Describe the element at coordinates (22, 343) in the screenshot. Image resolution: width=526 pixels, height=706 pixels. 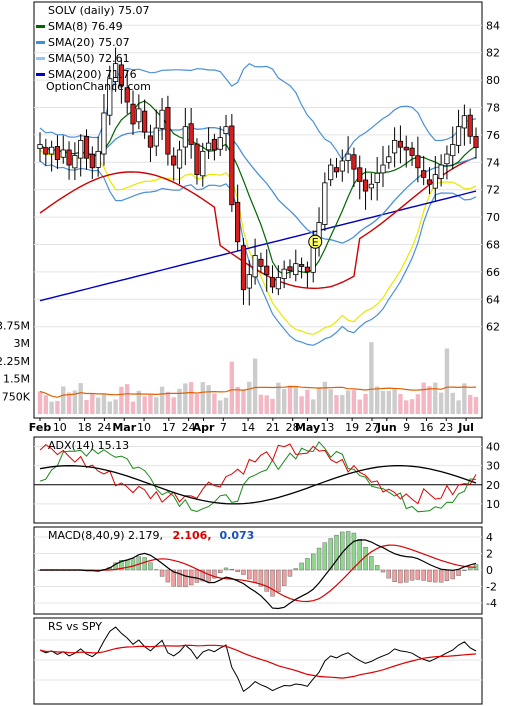
I see `volume-tick-label: 3M` at that location.